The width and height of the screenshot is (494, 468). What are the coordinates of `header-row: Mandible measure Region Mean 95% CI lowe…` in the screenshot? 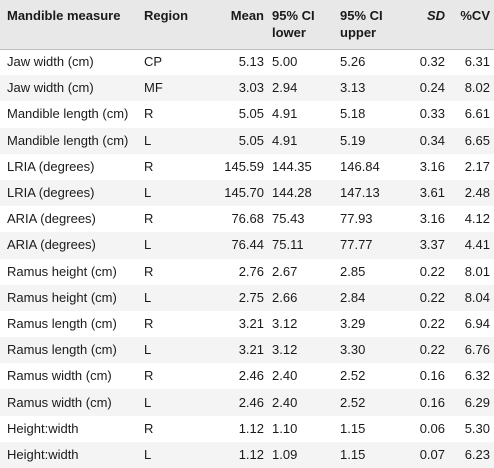 It's located at (247, 25).